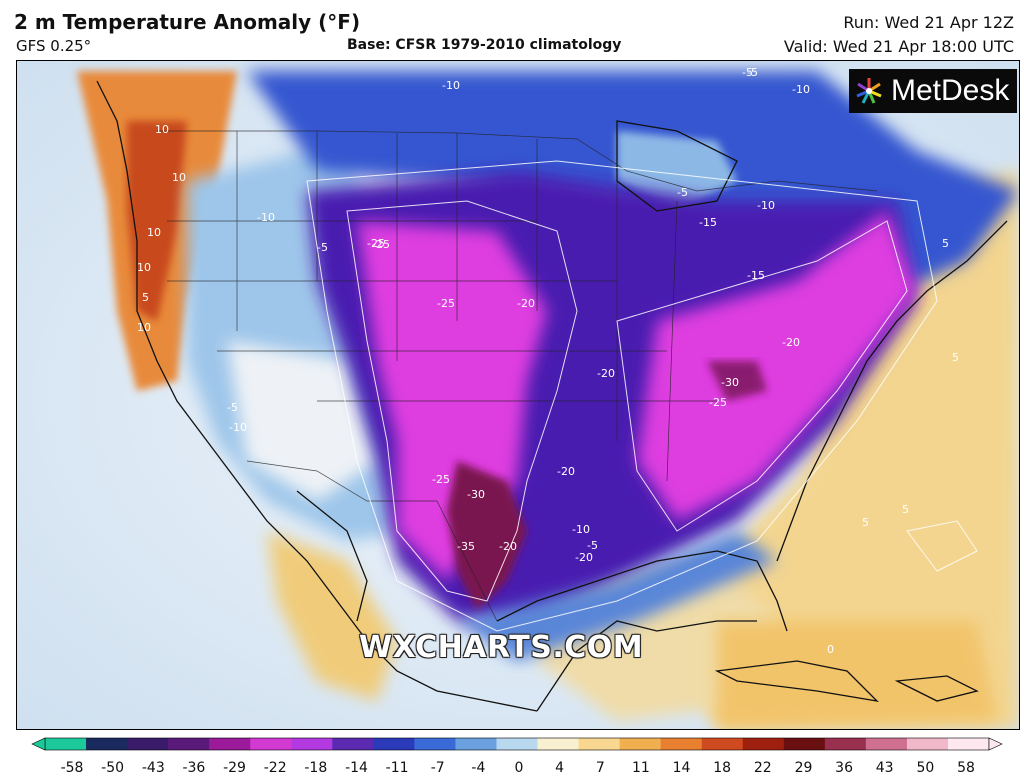 The height and width of the screenshot is (780, 1024). What do you see at coordinates (600, 768) in the screenshot?
I see `colorbar-tick-label: 7` at bounding box center [600, 768].